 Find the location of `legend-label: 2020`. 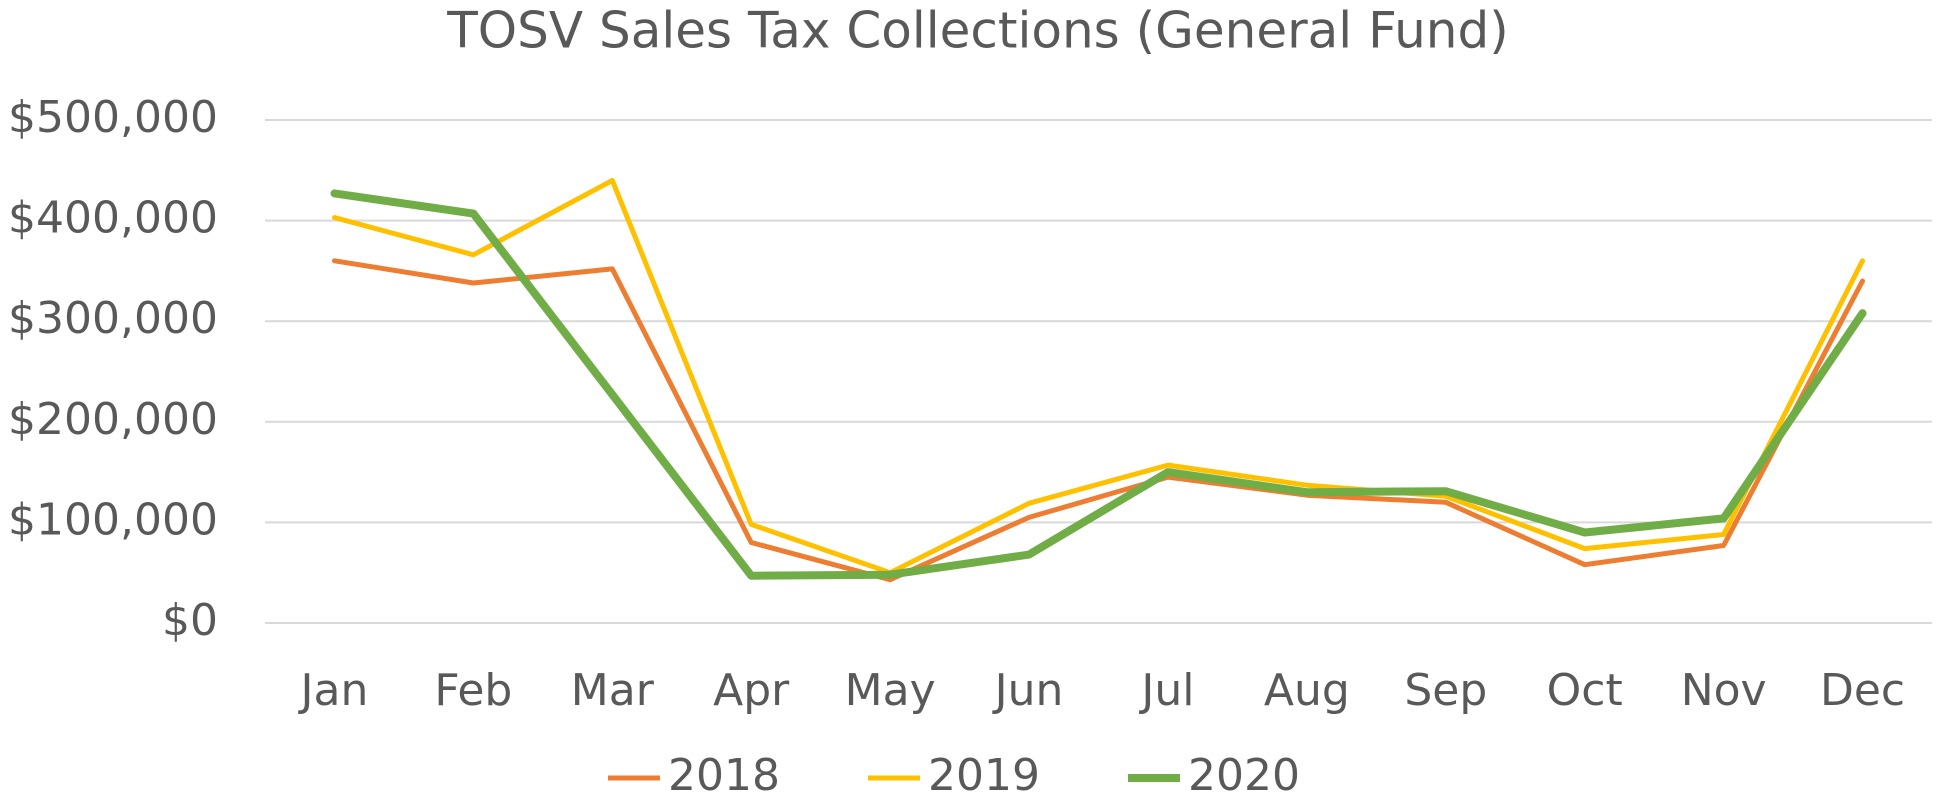

legend-label: 2020 is located at coordinates (1244, 775).